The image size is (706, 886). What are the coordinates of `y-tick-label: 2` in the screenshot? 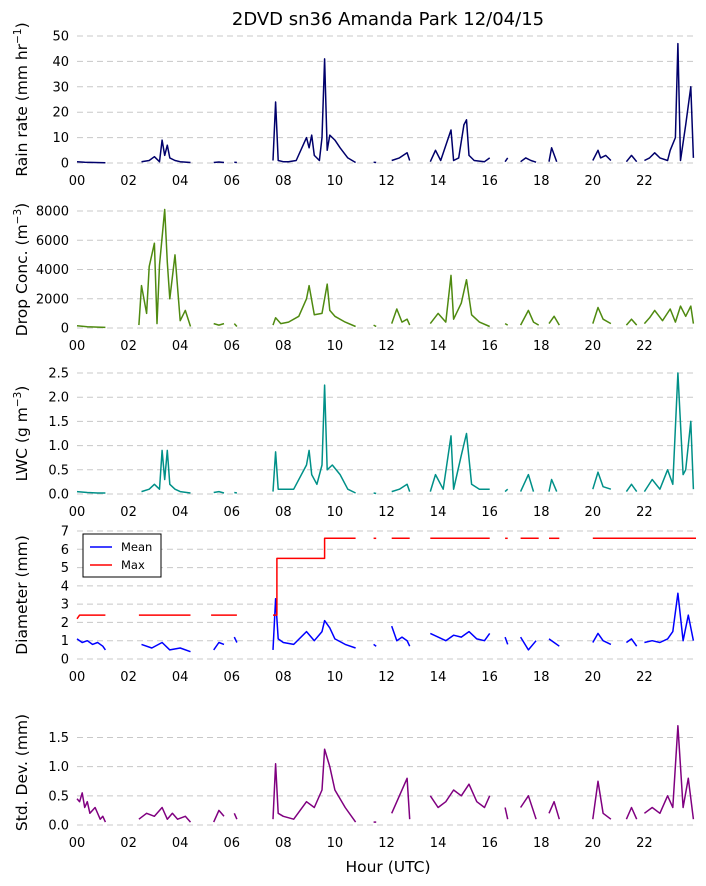 It's located at (65, 623).